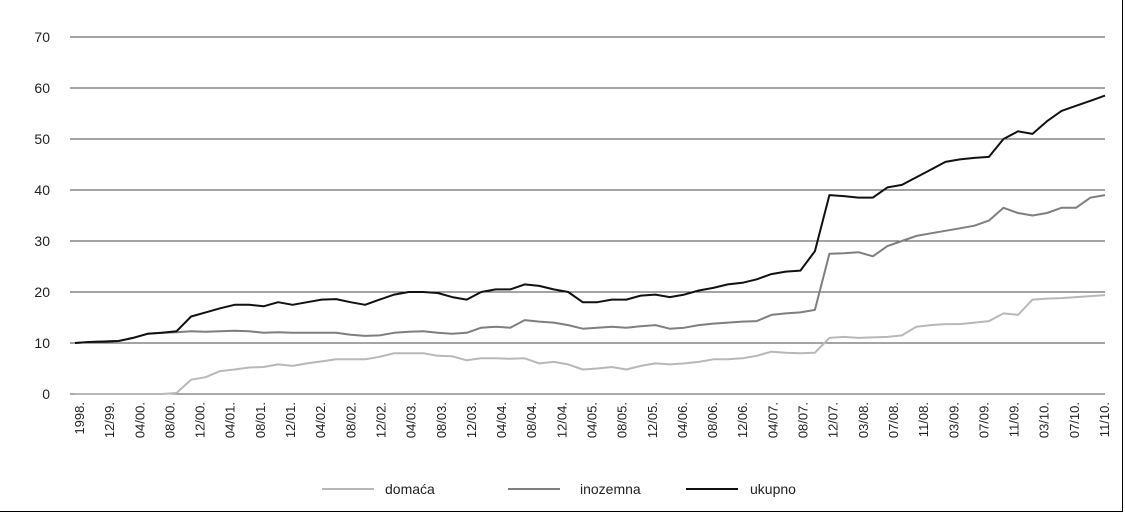 The image size is (1125, 514). What do you see at coordinates (501, 420) in the screenshot?
I see `x-tick-label: 04/04.` at bounding box center [501, 420].